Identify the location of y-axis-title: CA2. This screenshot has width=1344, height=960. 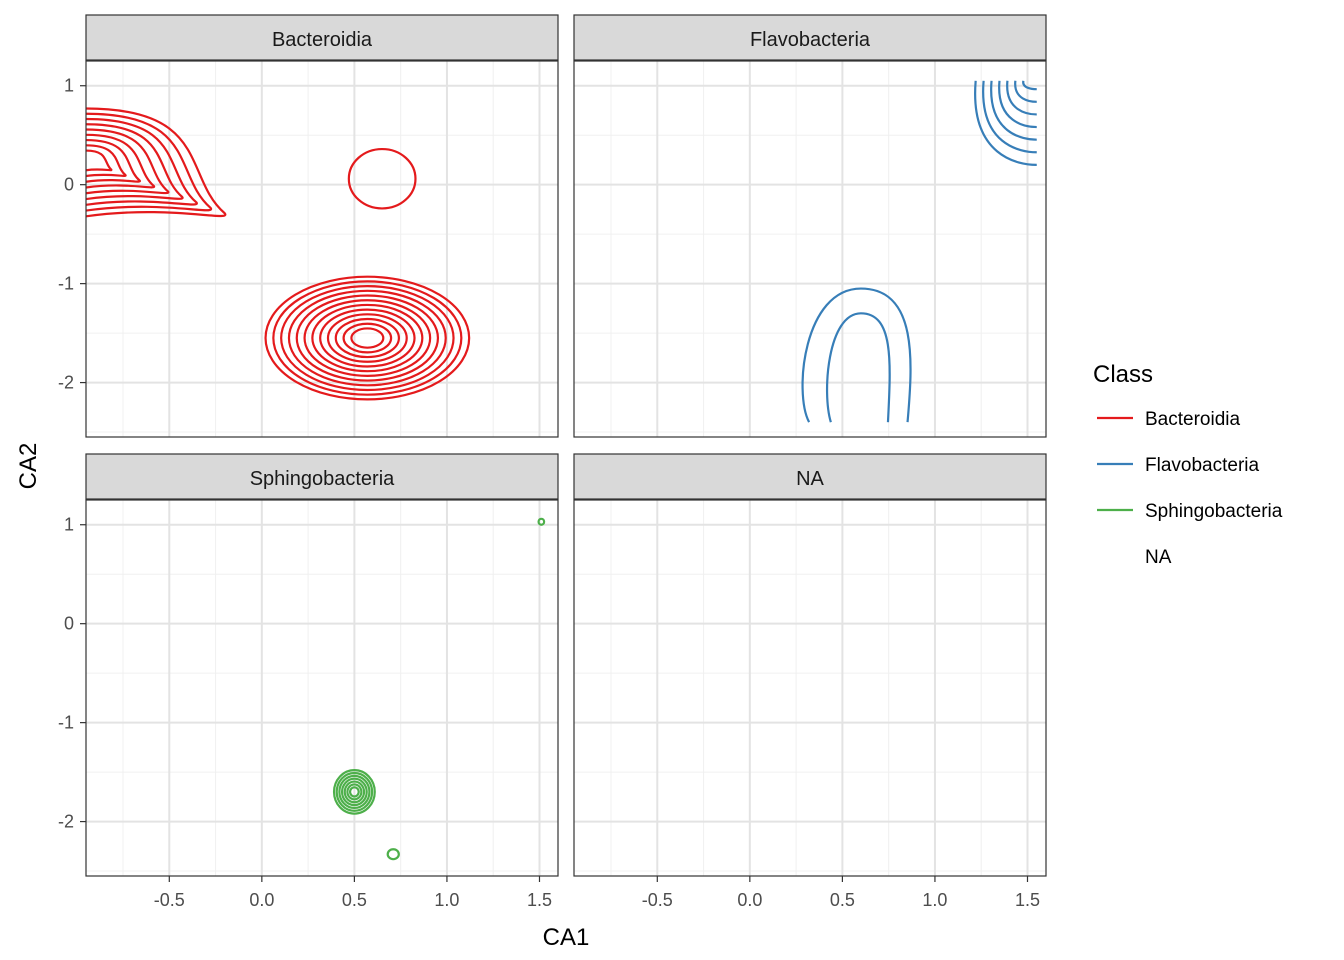
(28, 466).